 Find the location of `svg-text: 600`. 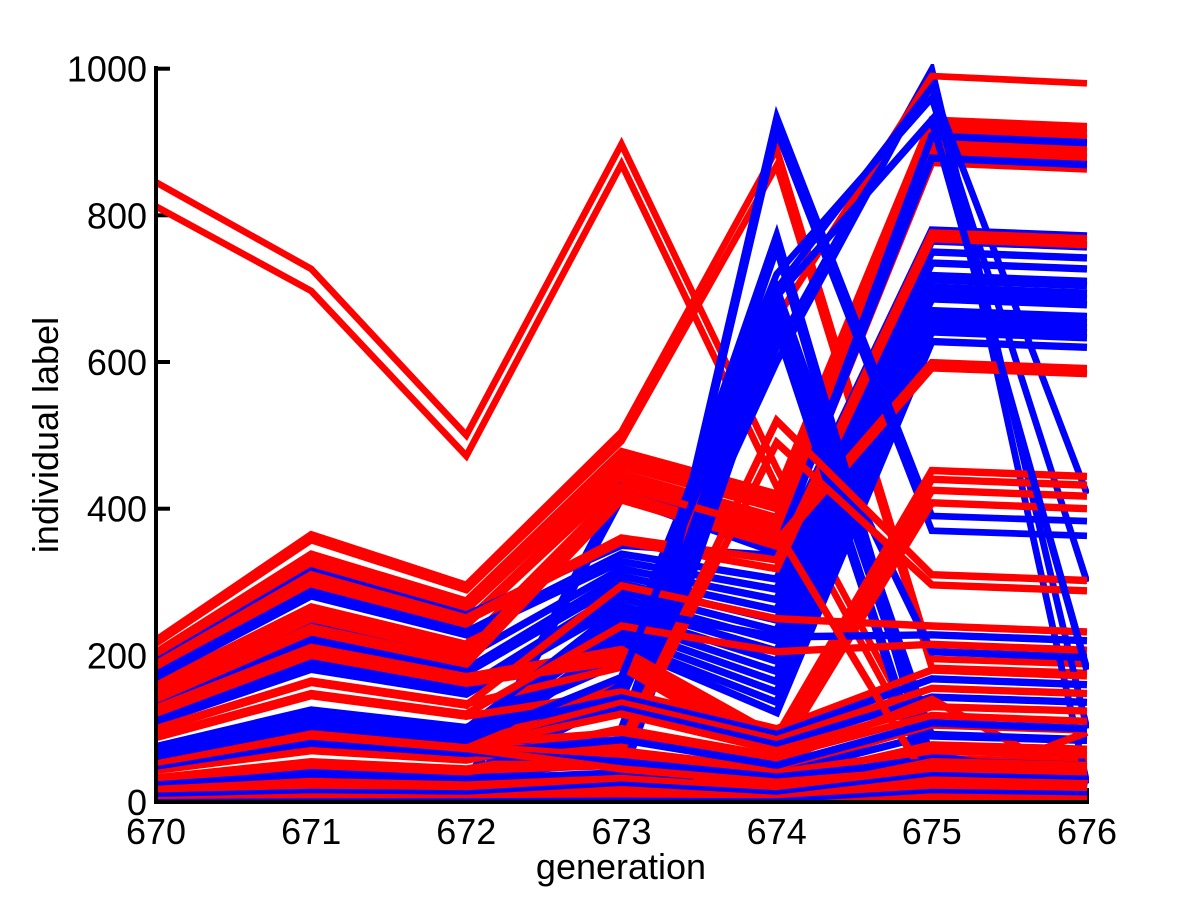

svg-text: 600 is located at coordinates (117, 362).